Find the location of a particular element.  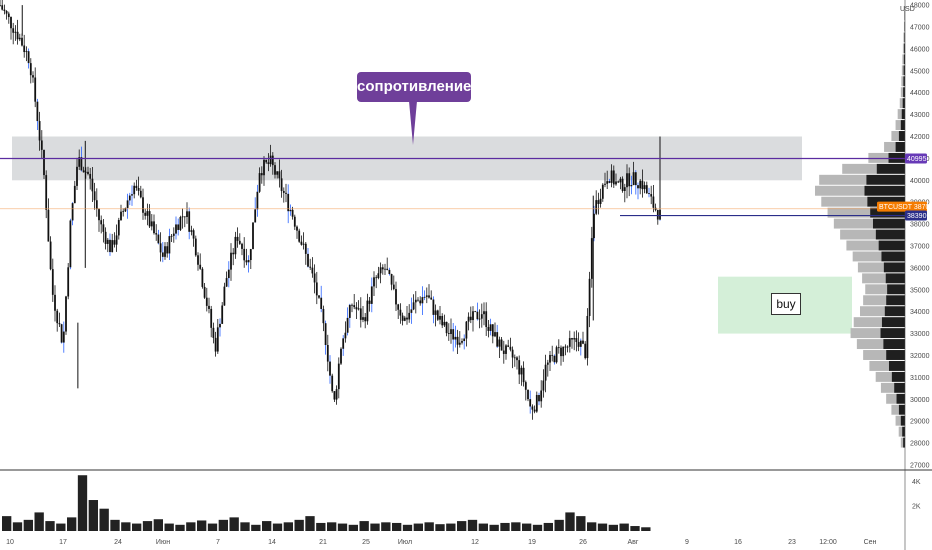

buy-annotation: buy is located at coordinates (786, 304).